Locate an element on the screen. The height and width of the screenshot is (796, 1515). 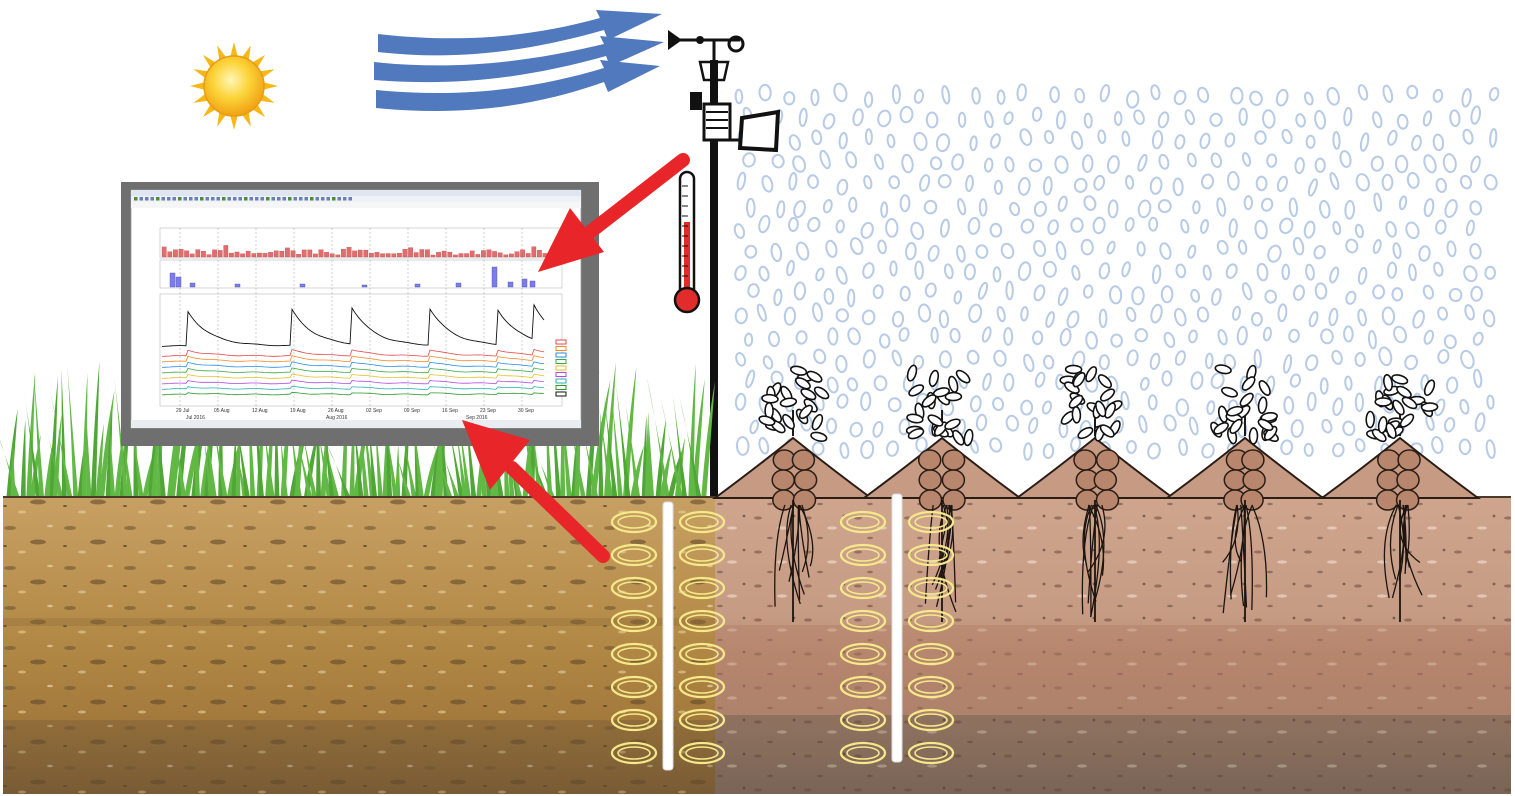
chart-legend is located at coordinates (561, 368).